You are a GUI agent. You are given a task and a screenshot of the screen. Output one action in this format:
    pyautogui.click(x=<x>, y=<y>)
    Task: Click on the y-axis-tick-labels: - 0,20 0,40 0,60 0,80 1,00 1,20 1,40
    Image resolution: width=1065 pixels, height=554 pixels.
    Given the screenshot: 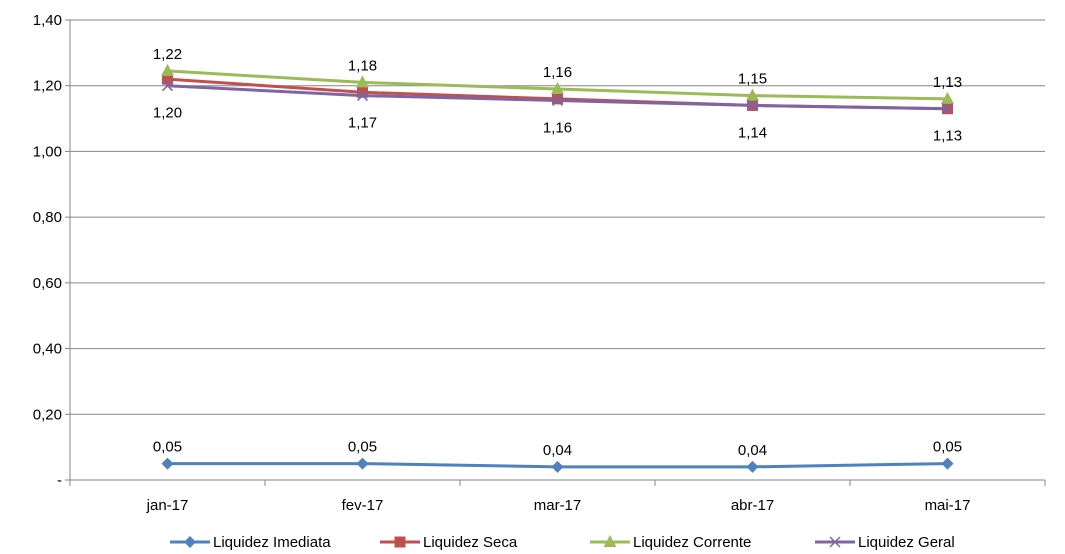 What is the action you would take?
    pyautogui.click(x=47, y=250)
    